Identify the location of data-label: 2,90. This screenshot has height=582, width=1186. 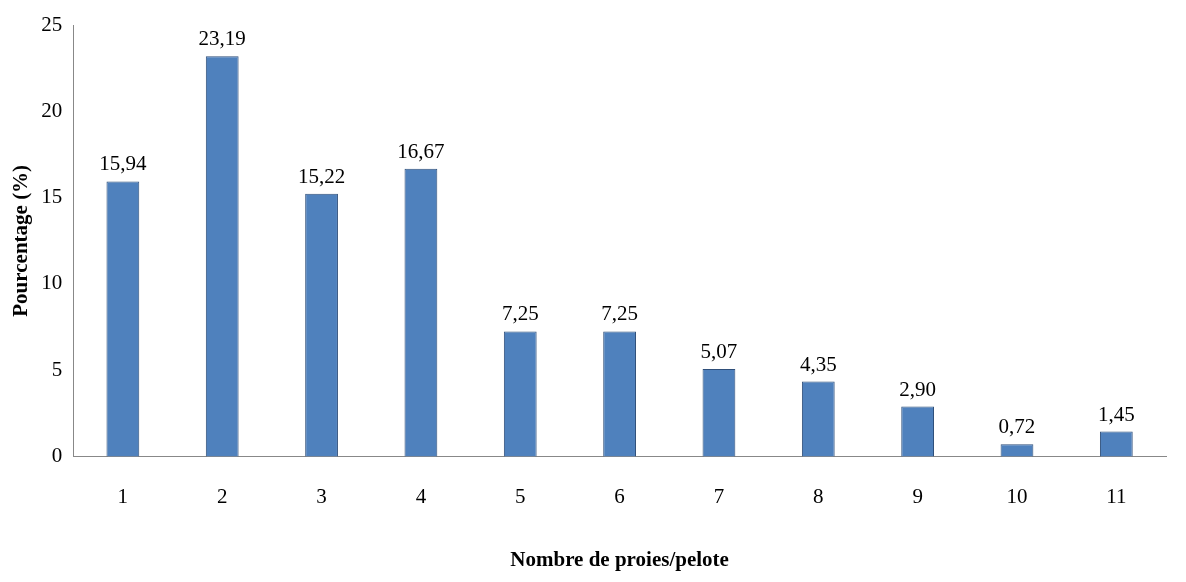
(918, 388).